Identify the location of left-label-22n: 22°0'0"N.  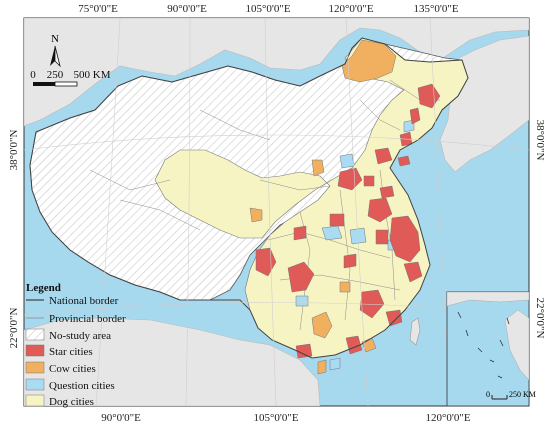
(14, 328).